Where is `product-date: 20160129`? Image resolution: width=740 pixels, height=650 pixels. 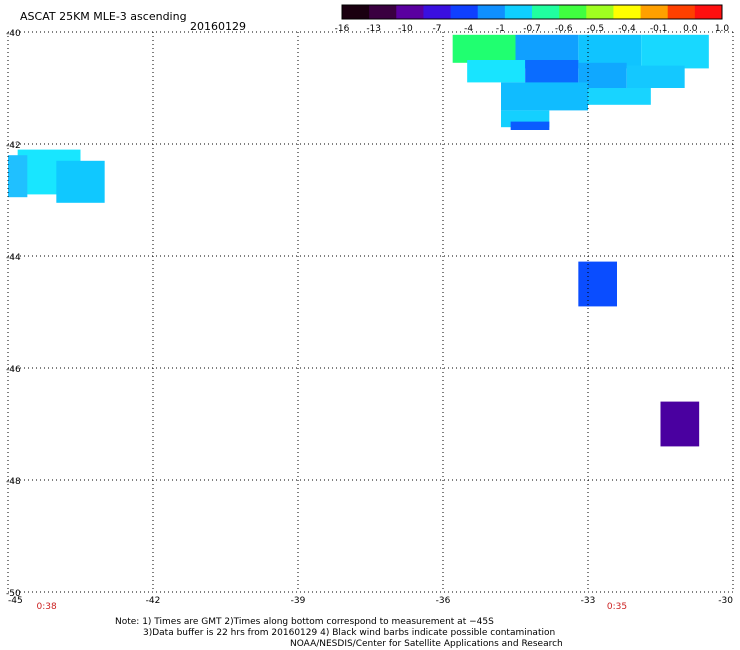 product-date: 20160129 is located at coordinates (218, 26).